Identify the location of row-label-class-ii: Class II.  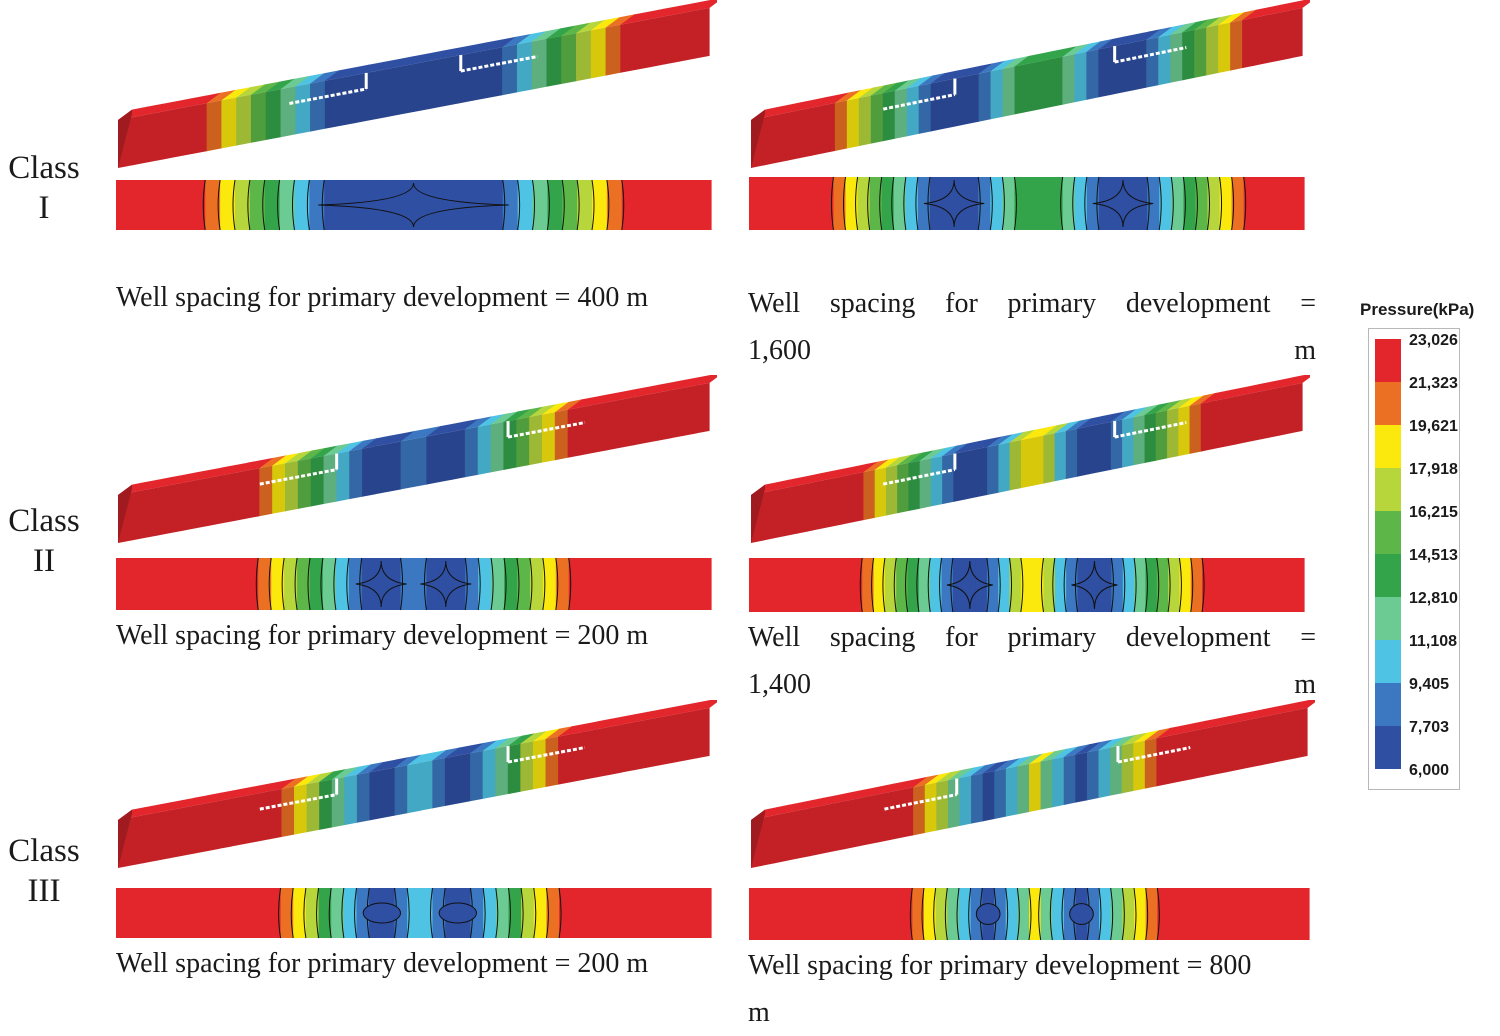
(44, 541).